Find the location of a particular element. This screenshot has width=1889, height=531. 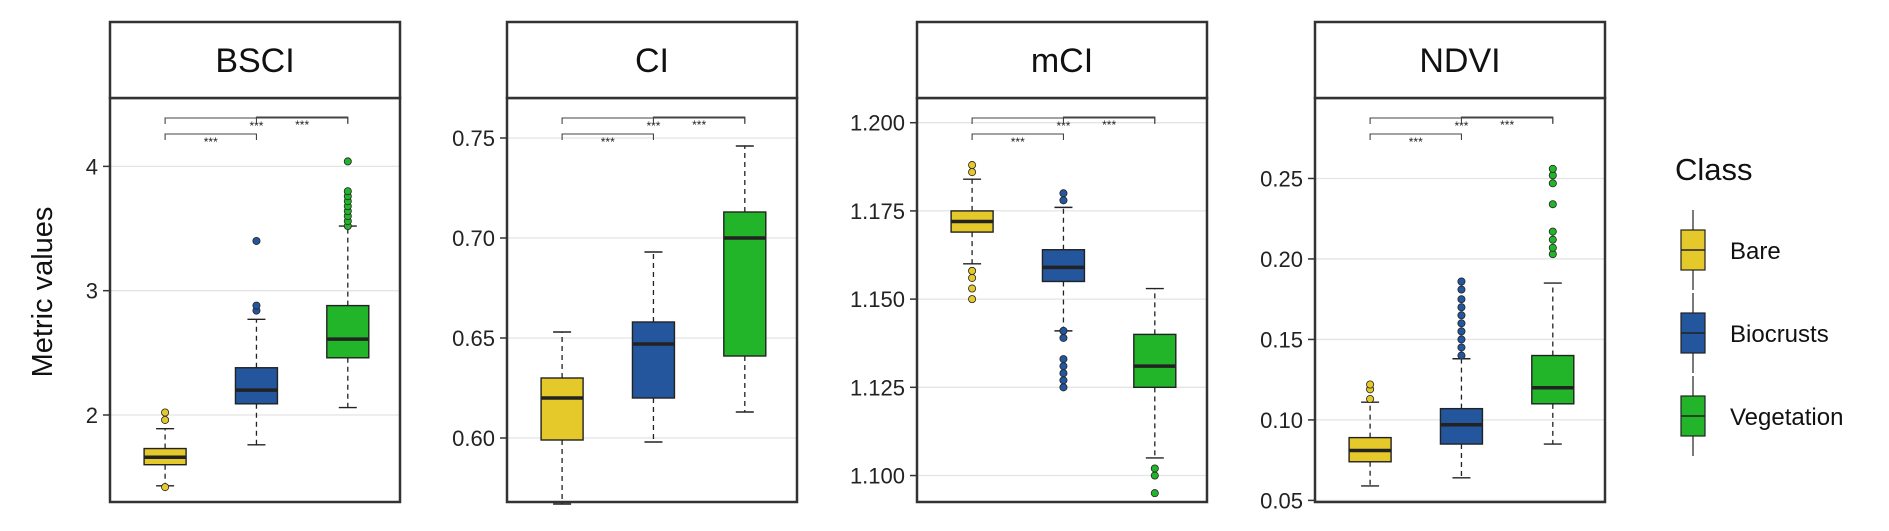

y-tick-label: 3 is located at coordinates (92, 291).